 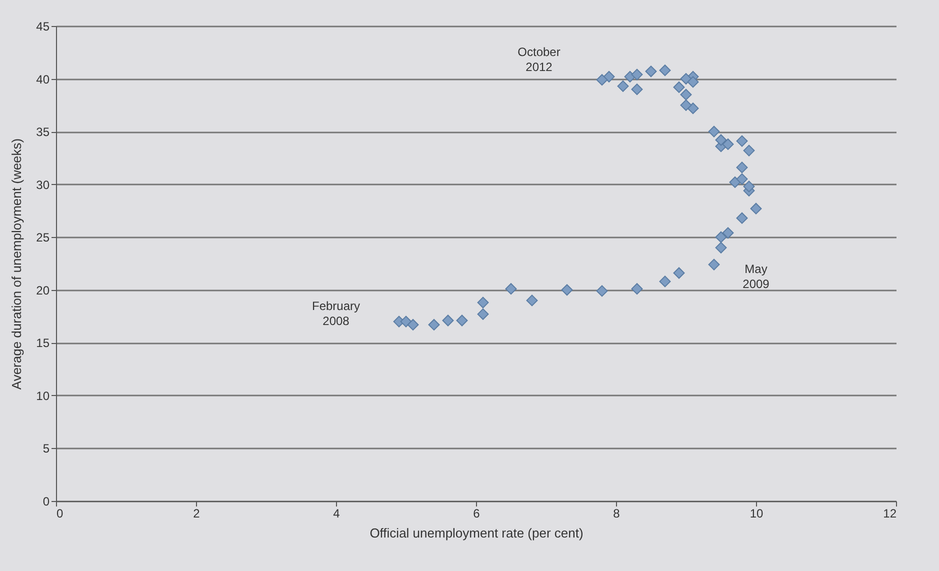 I want to click on x-tick-label: 4, so click(x=336, y=513).